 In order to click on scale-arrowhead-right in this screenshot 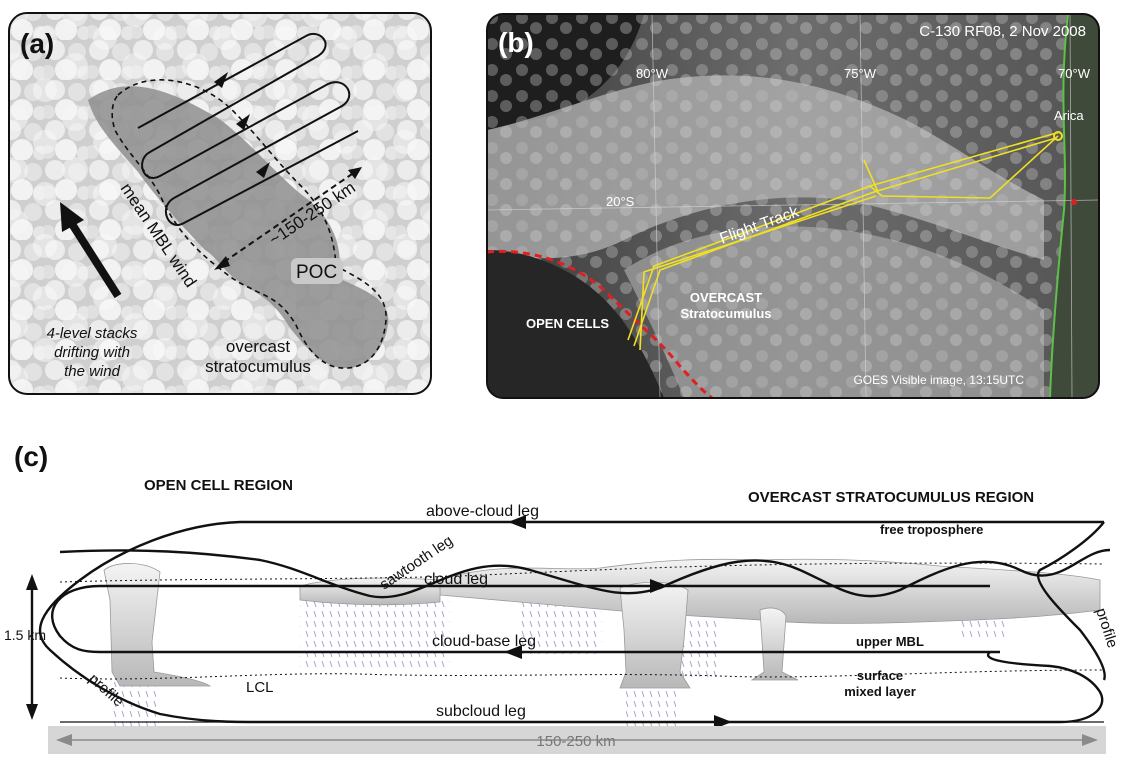, I will do `click(1090, 740)`.